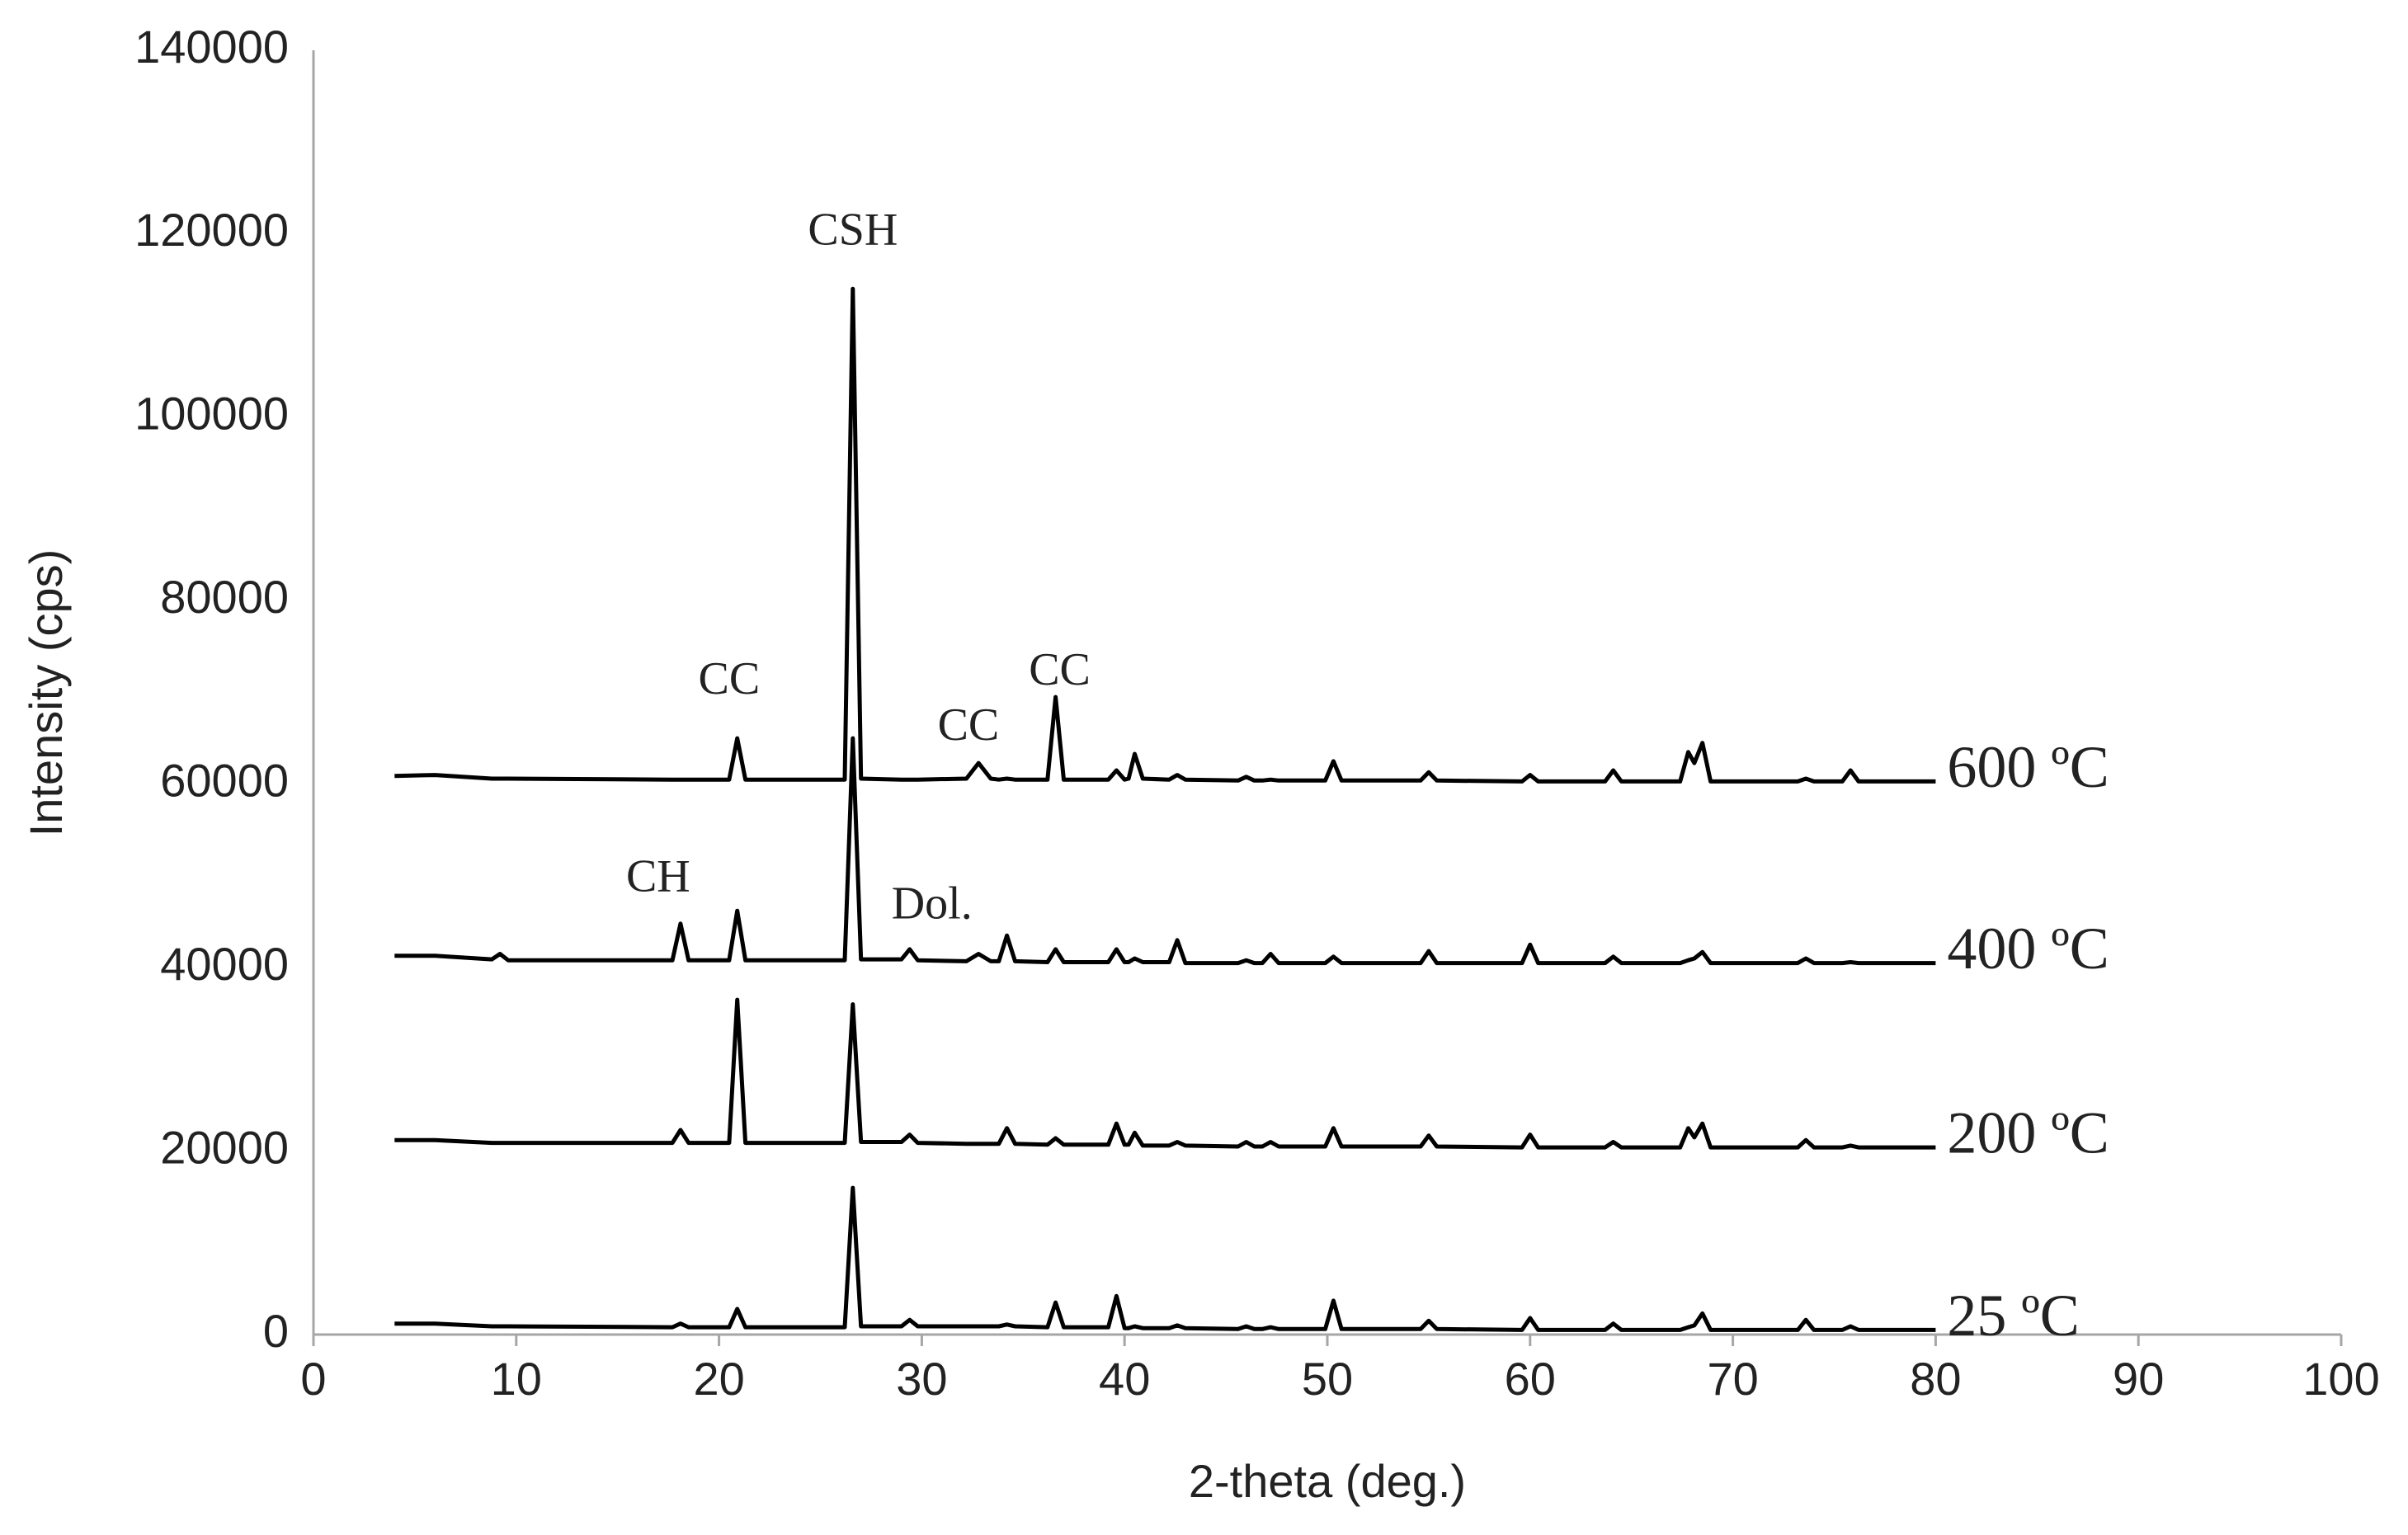 The image size is (2408, 1535). I want to click on annotation: CH, so click(658, 876).